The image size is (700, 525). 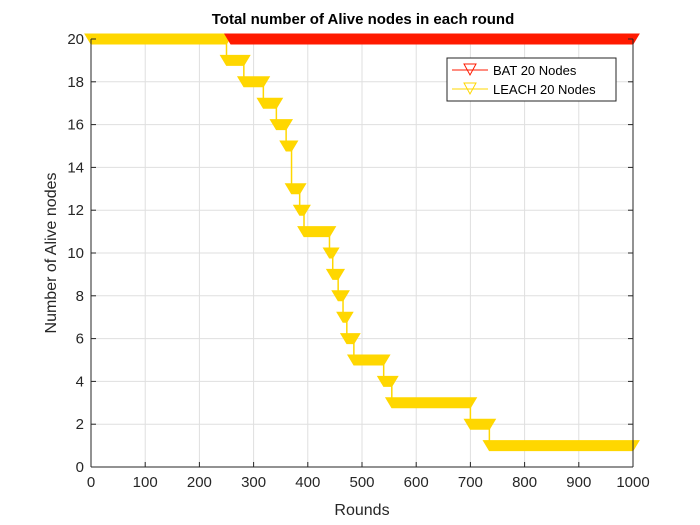 I want to click on y-tick-label: 8, so click(x=80, y=296).